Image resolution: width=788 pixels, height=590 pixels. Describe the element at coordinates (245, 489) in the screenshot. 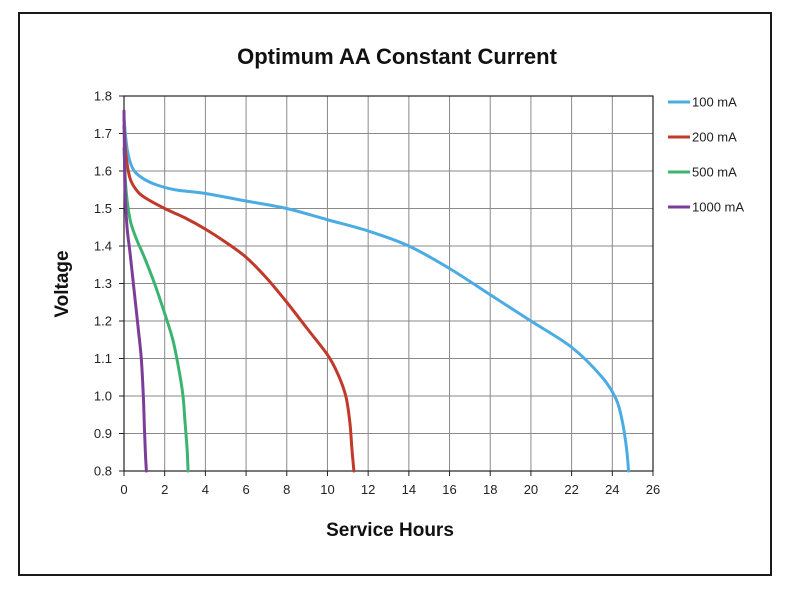

I see `x-tick-label: 6` at that location.